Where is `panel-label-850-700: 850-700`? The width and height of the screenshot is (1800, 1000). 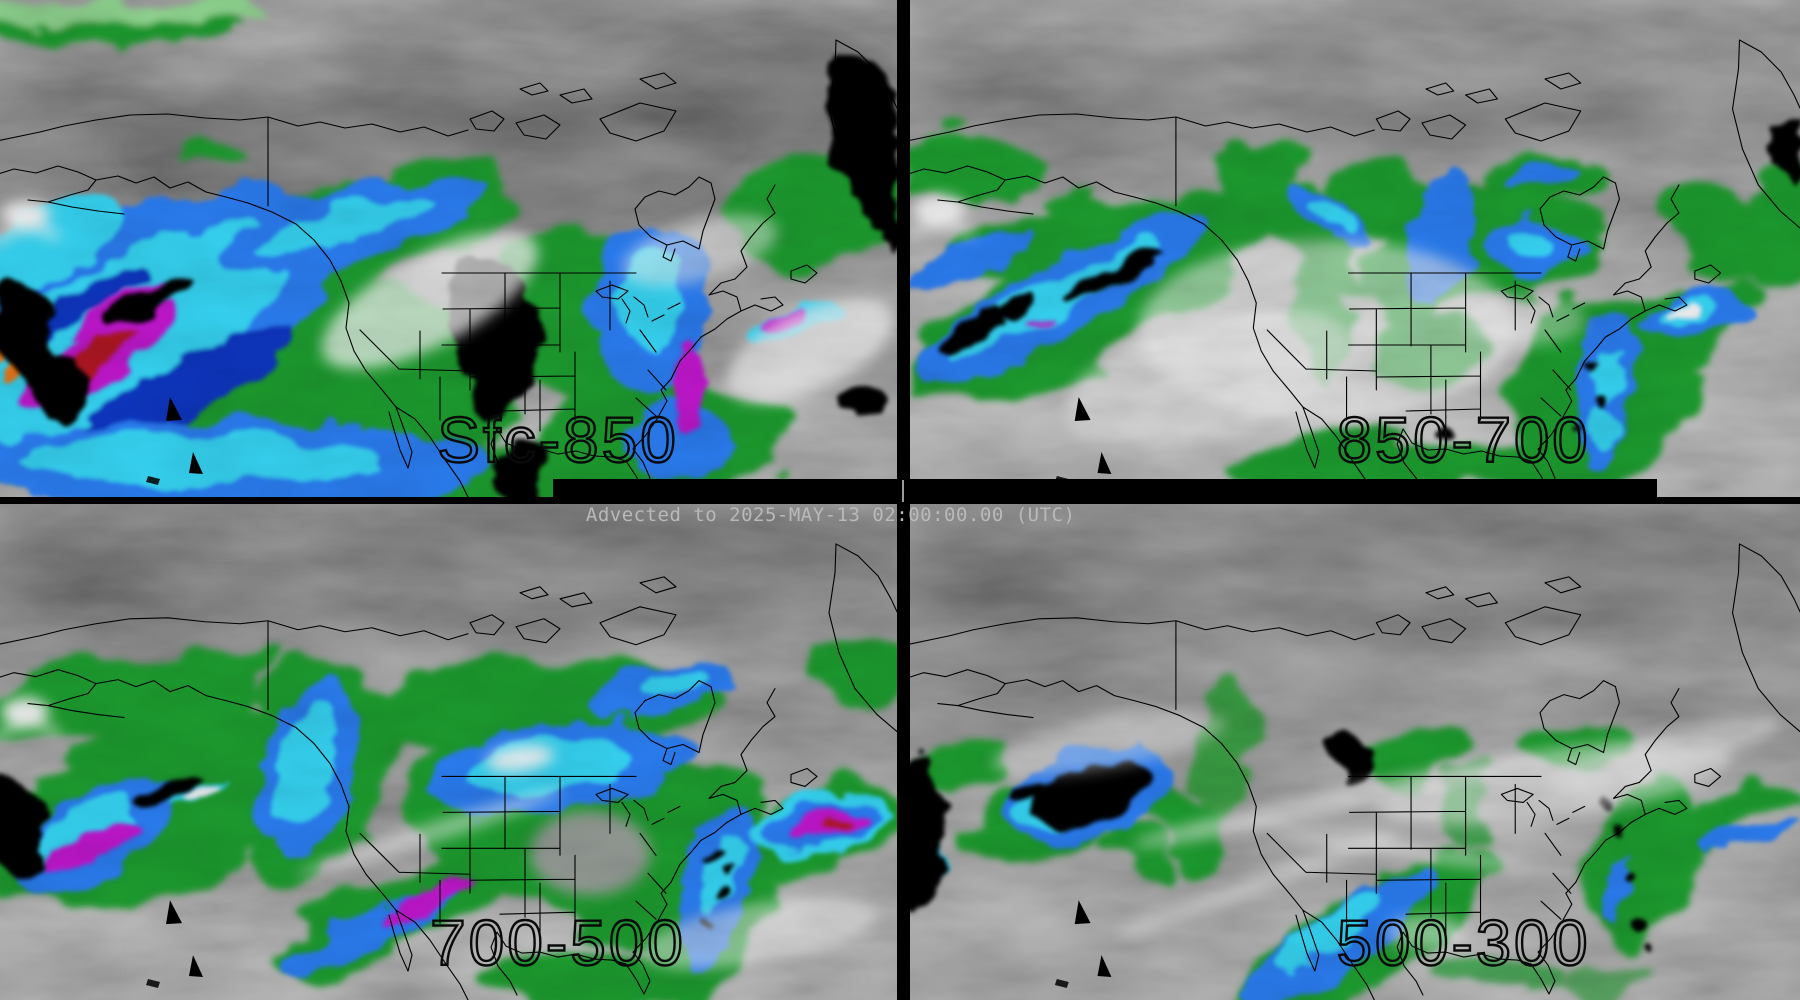 panel-label-850-700: 850-700 is located at coordinates (1464, 440).